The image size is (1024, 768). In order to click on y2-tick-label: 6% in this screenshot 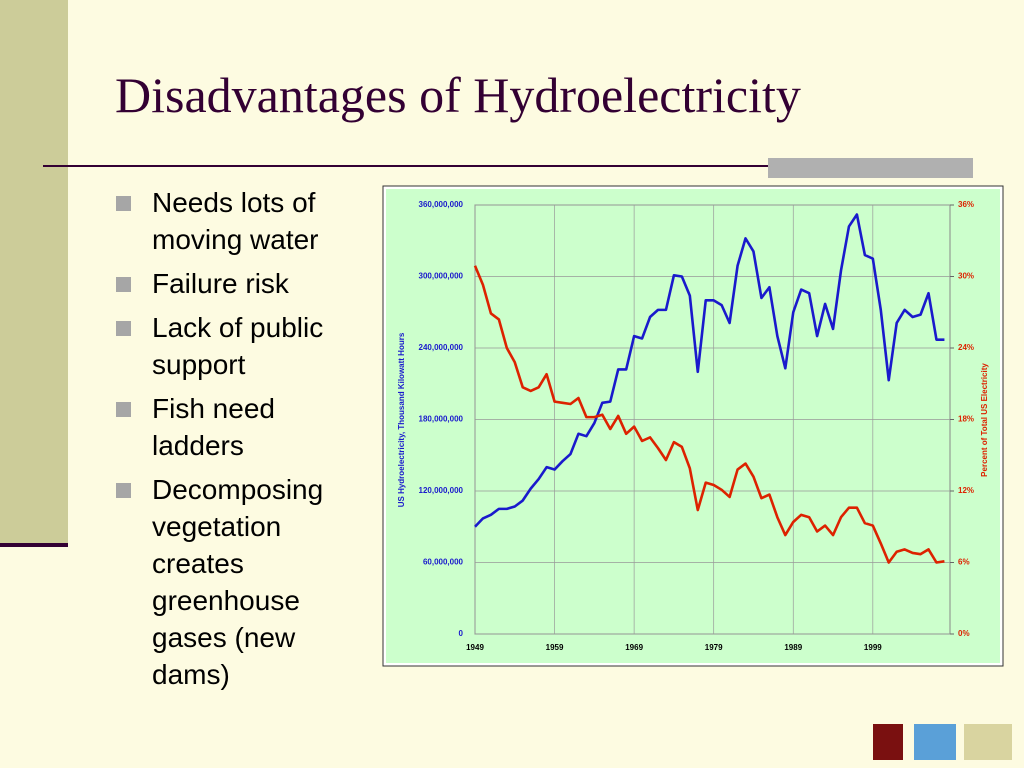, I will do `click(964, 562)`.